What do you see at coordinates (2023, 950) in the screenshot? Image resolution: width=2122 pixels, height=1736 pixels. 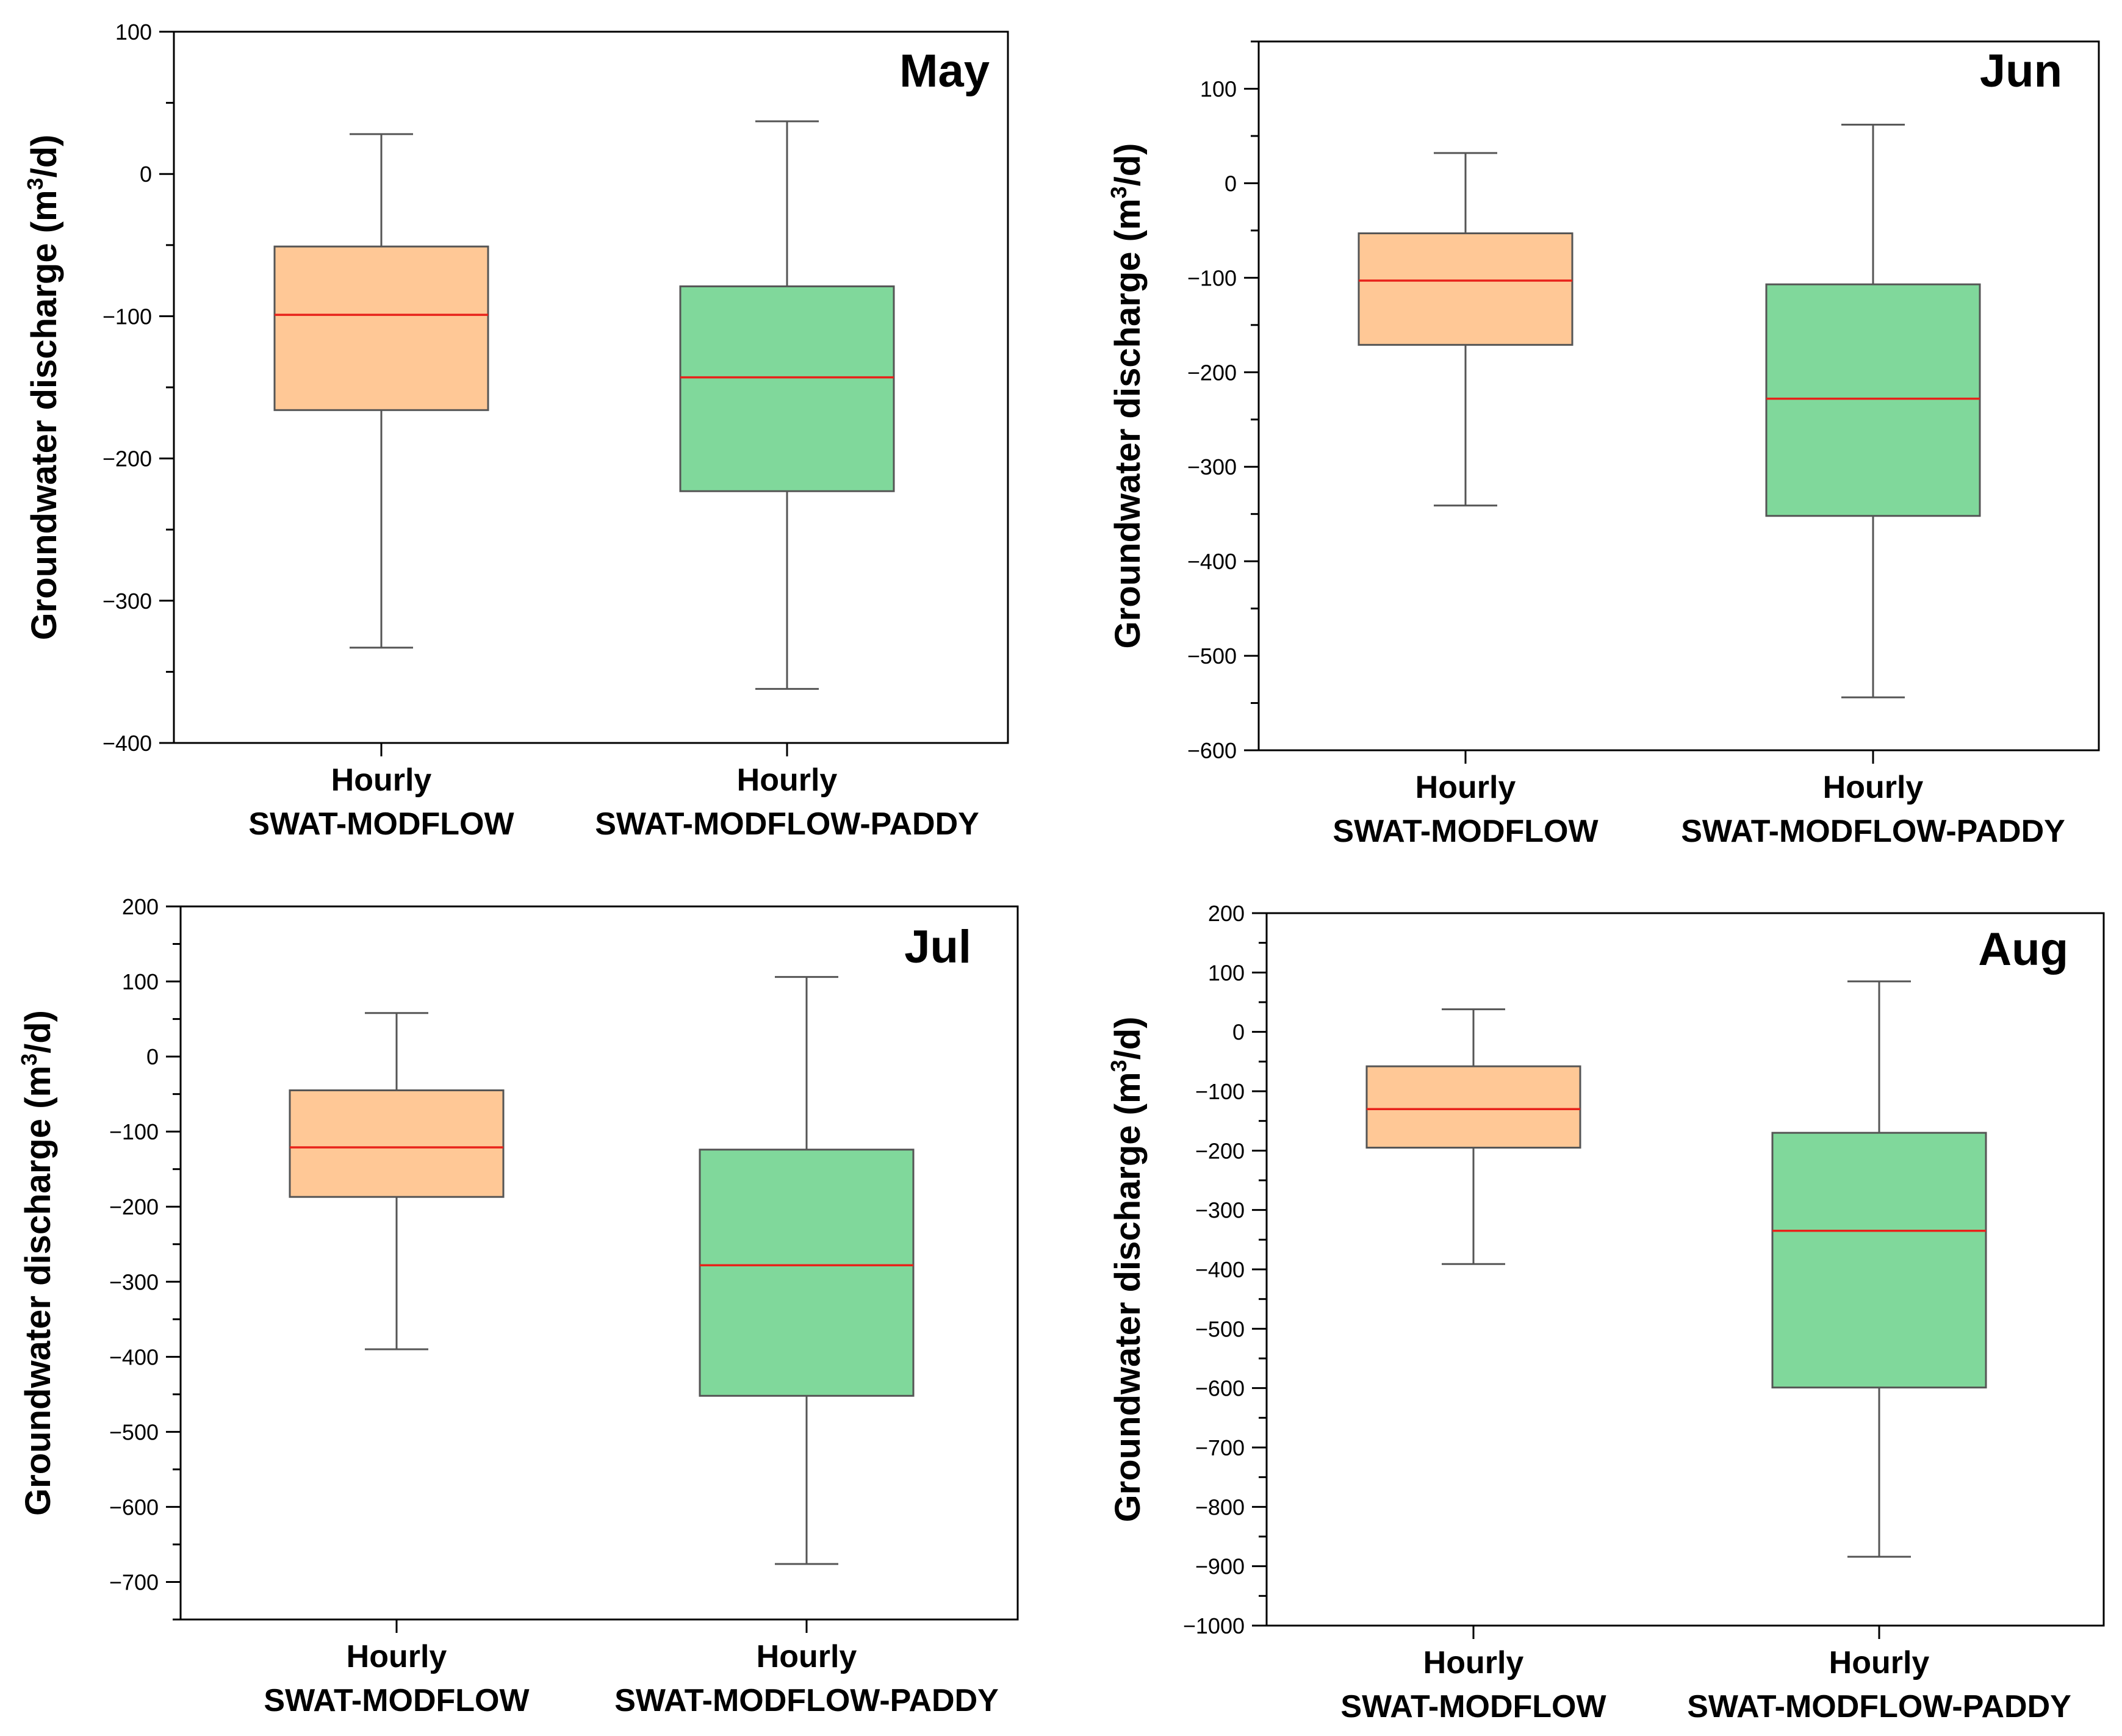 I see `panel-title: Aug` at bounding box center [2023, 950].